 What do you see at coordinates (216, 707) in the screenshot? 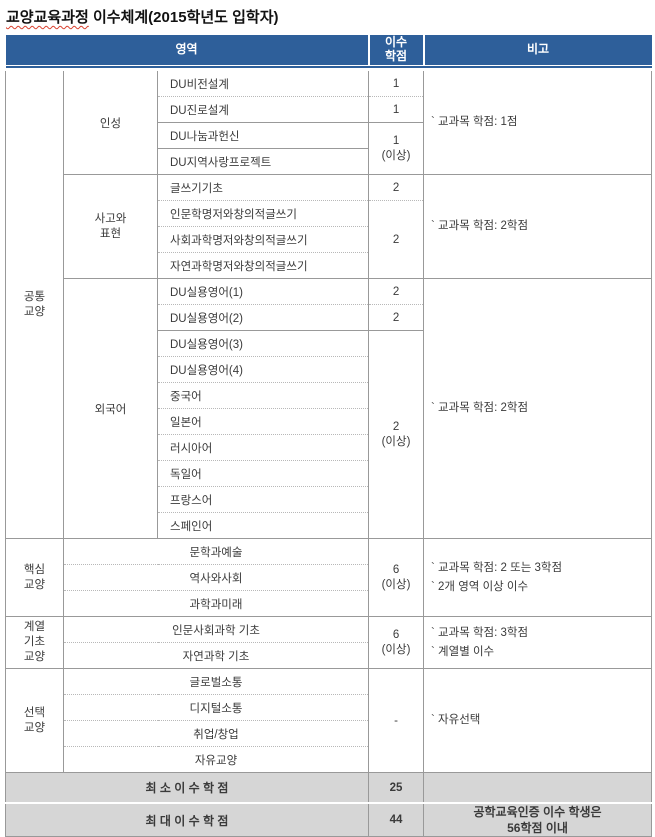
I see `course-cell: 디지털소통` at bounding box center [216, 707].